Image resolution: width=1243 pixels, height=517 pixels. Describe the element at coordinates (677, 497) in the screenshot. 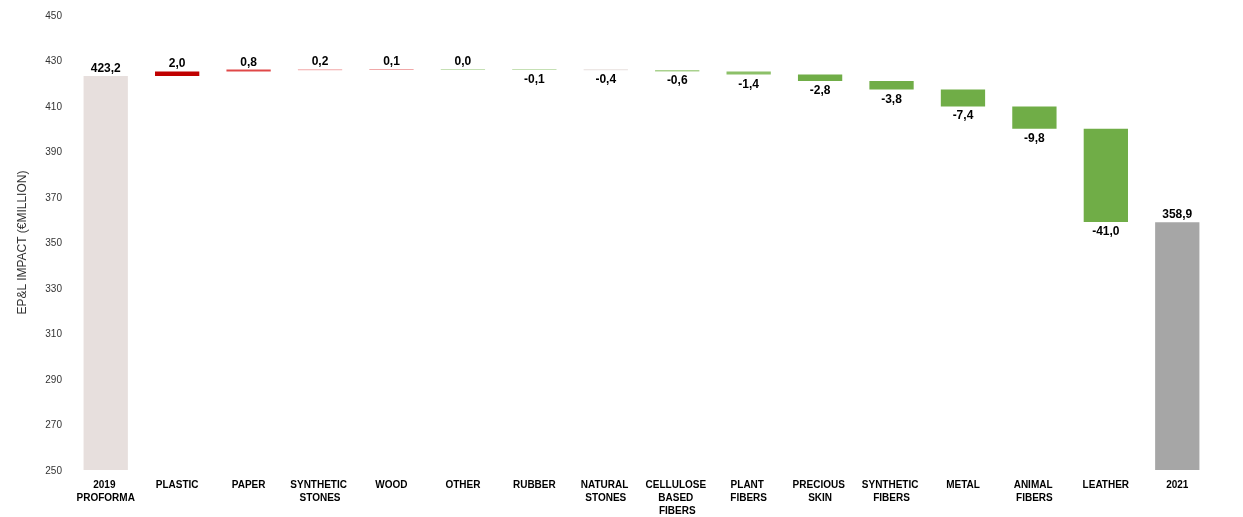

I see `x-tick-label: CELLULOSE BASED FIBERS` at that location.